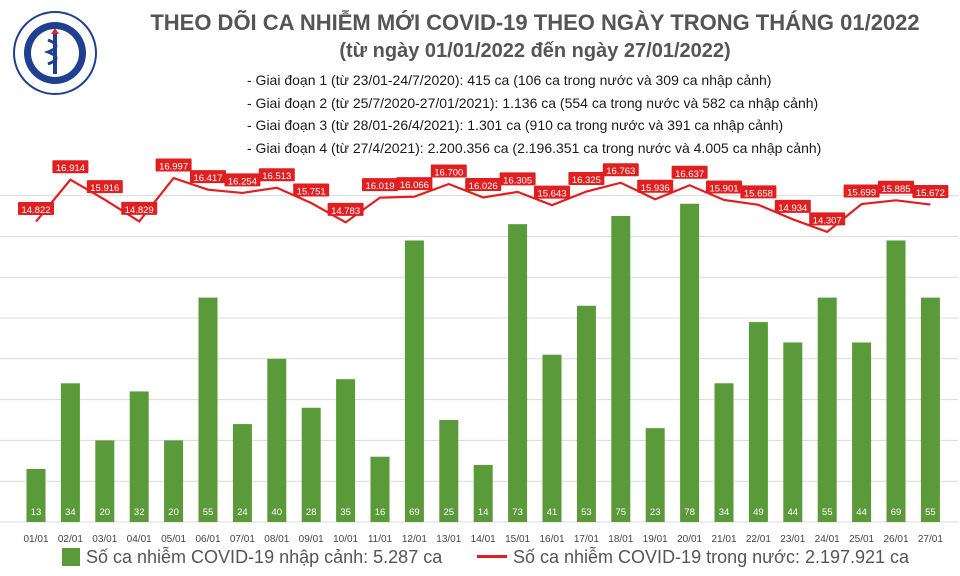 The image size is (960, 576). Describe the element at coordinates (345, 512) in the screenshot. I see `bar-label: 35` at that location.